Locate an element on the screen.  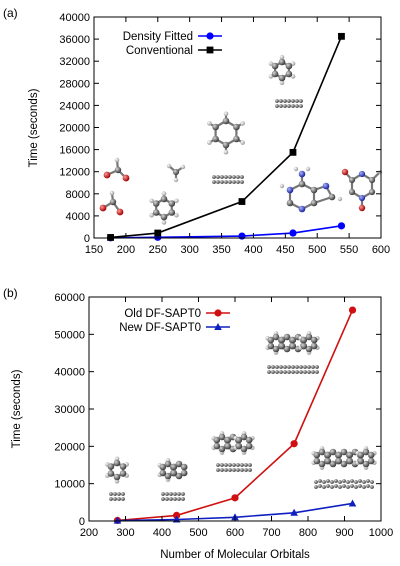
b-stack-5-lower is located at coordinates (344, 484).